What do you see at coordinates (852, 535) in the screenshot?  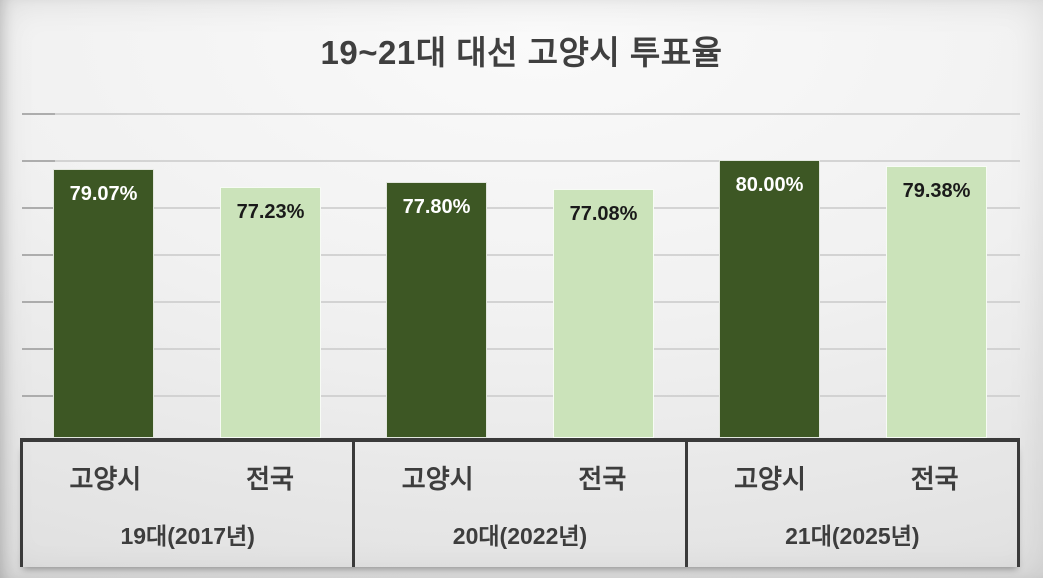 I see `group-label: 21대(2025년)` at bounding box center [852, 535].